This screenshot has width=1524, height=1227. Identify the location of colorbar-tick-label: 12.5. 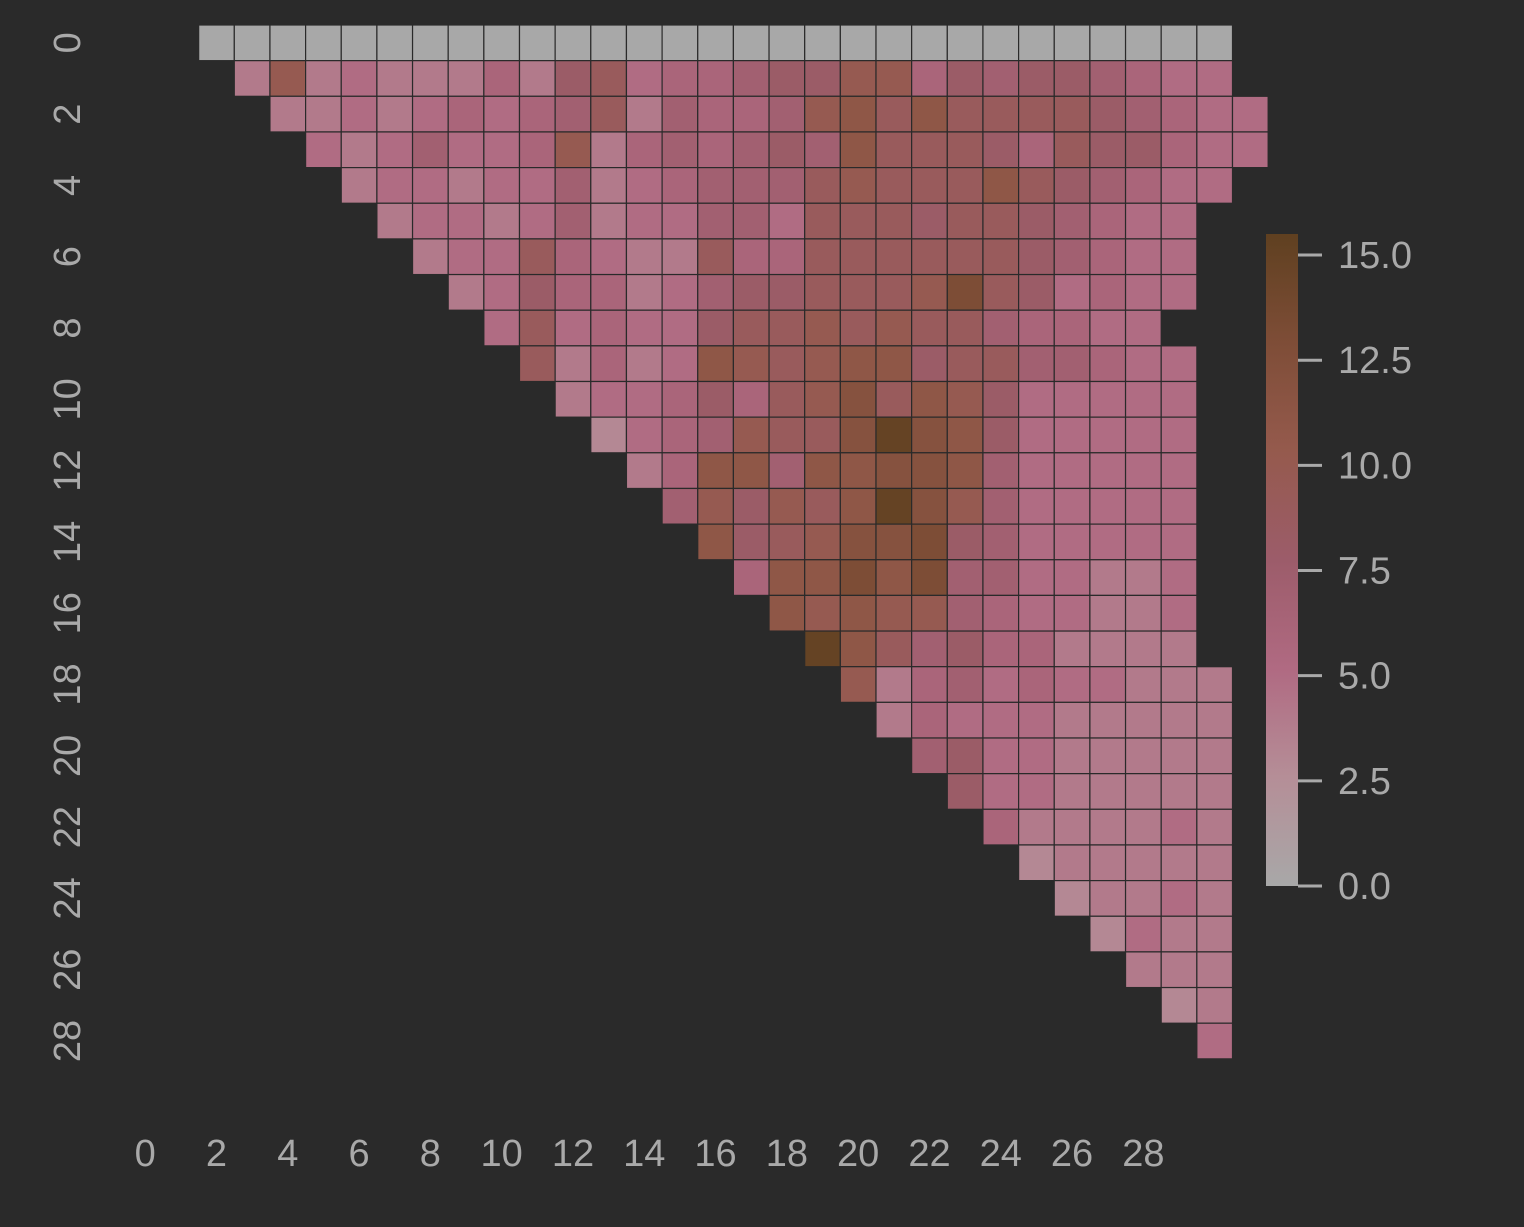
(1375, 361).